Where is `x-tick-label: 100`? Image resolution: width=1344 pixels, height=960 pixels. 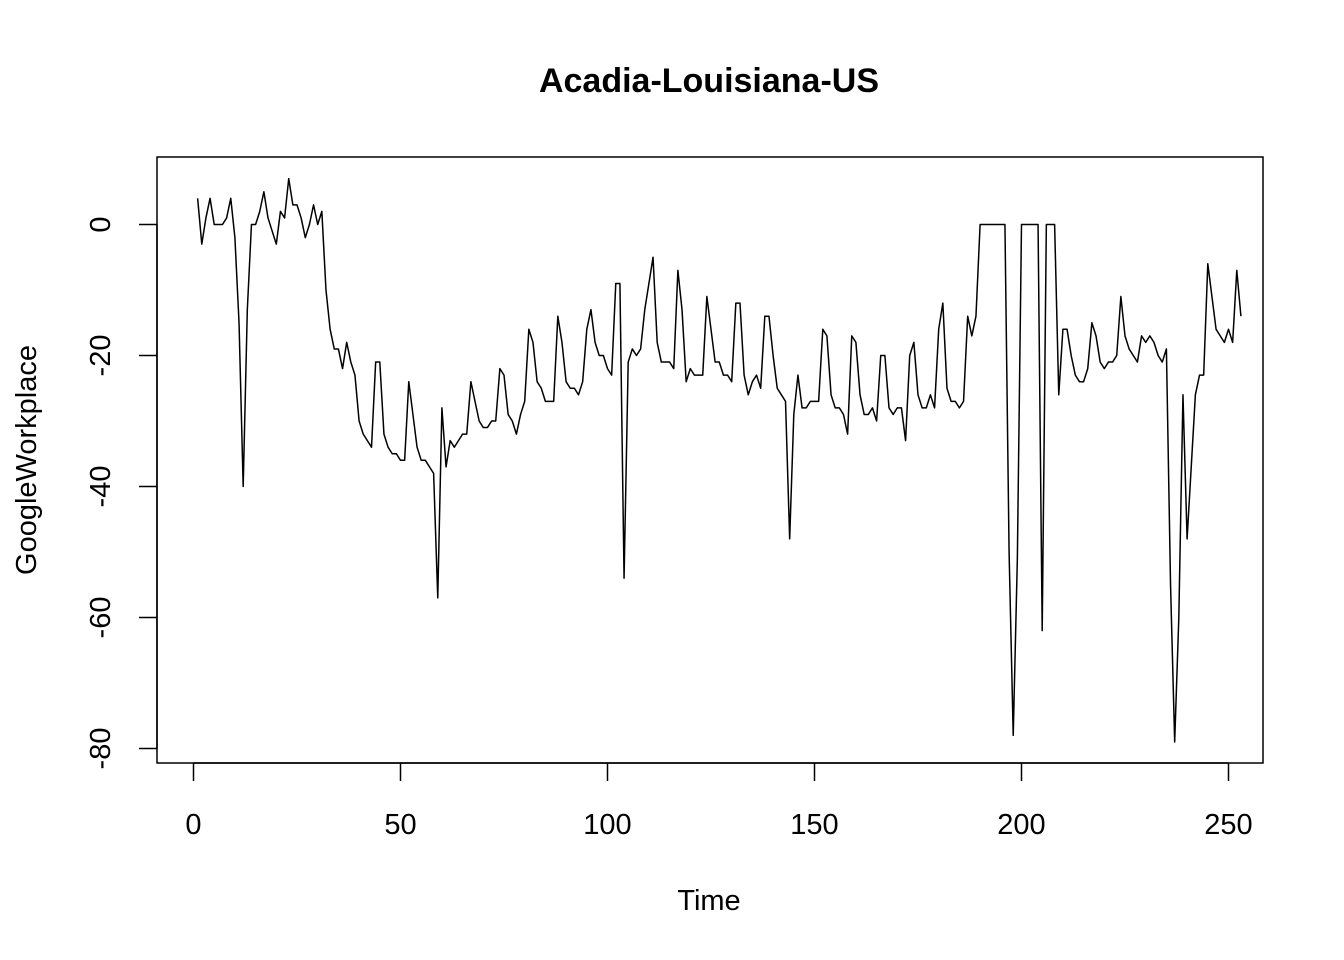 x-tick-label: 100 is located at coordinates (607, 825).